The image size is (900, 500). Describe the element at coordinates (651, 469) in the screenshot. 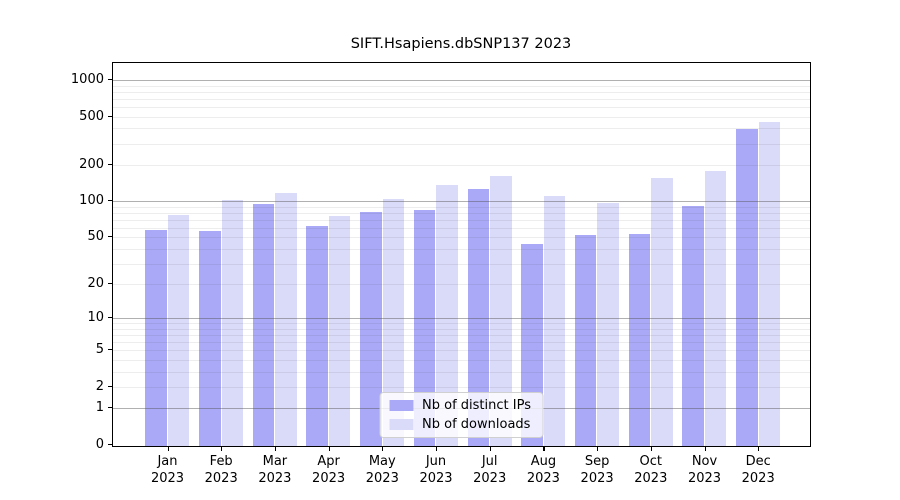

I see `x-tick-label-oct-2023: Oct 2023` at that location.